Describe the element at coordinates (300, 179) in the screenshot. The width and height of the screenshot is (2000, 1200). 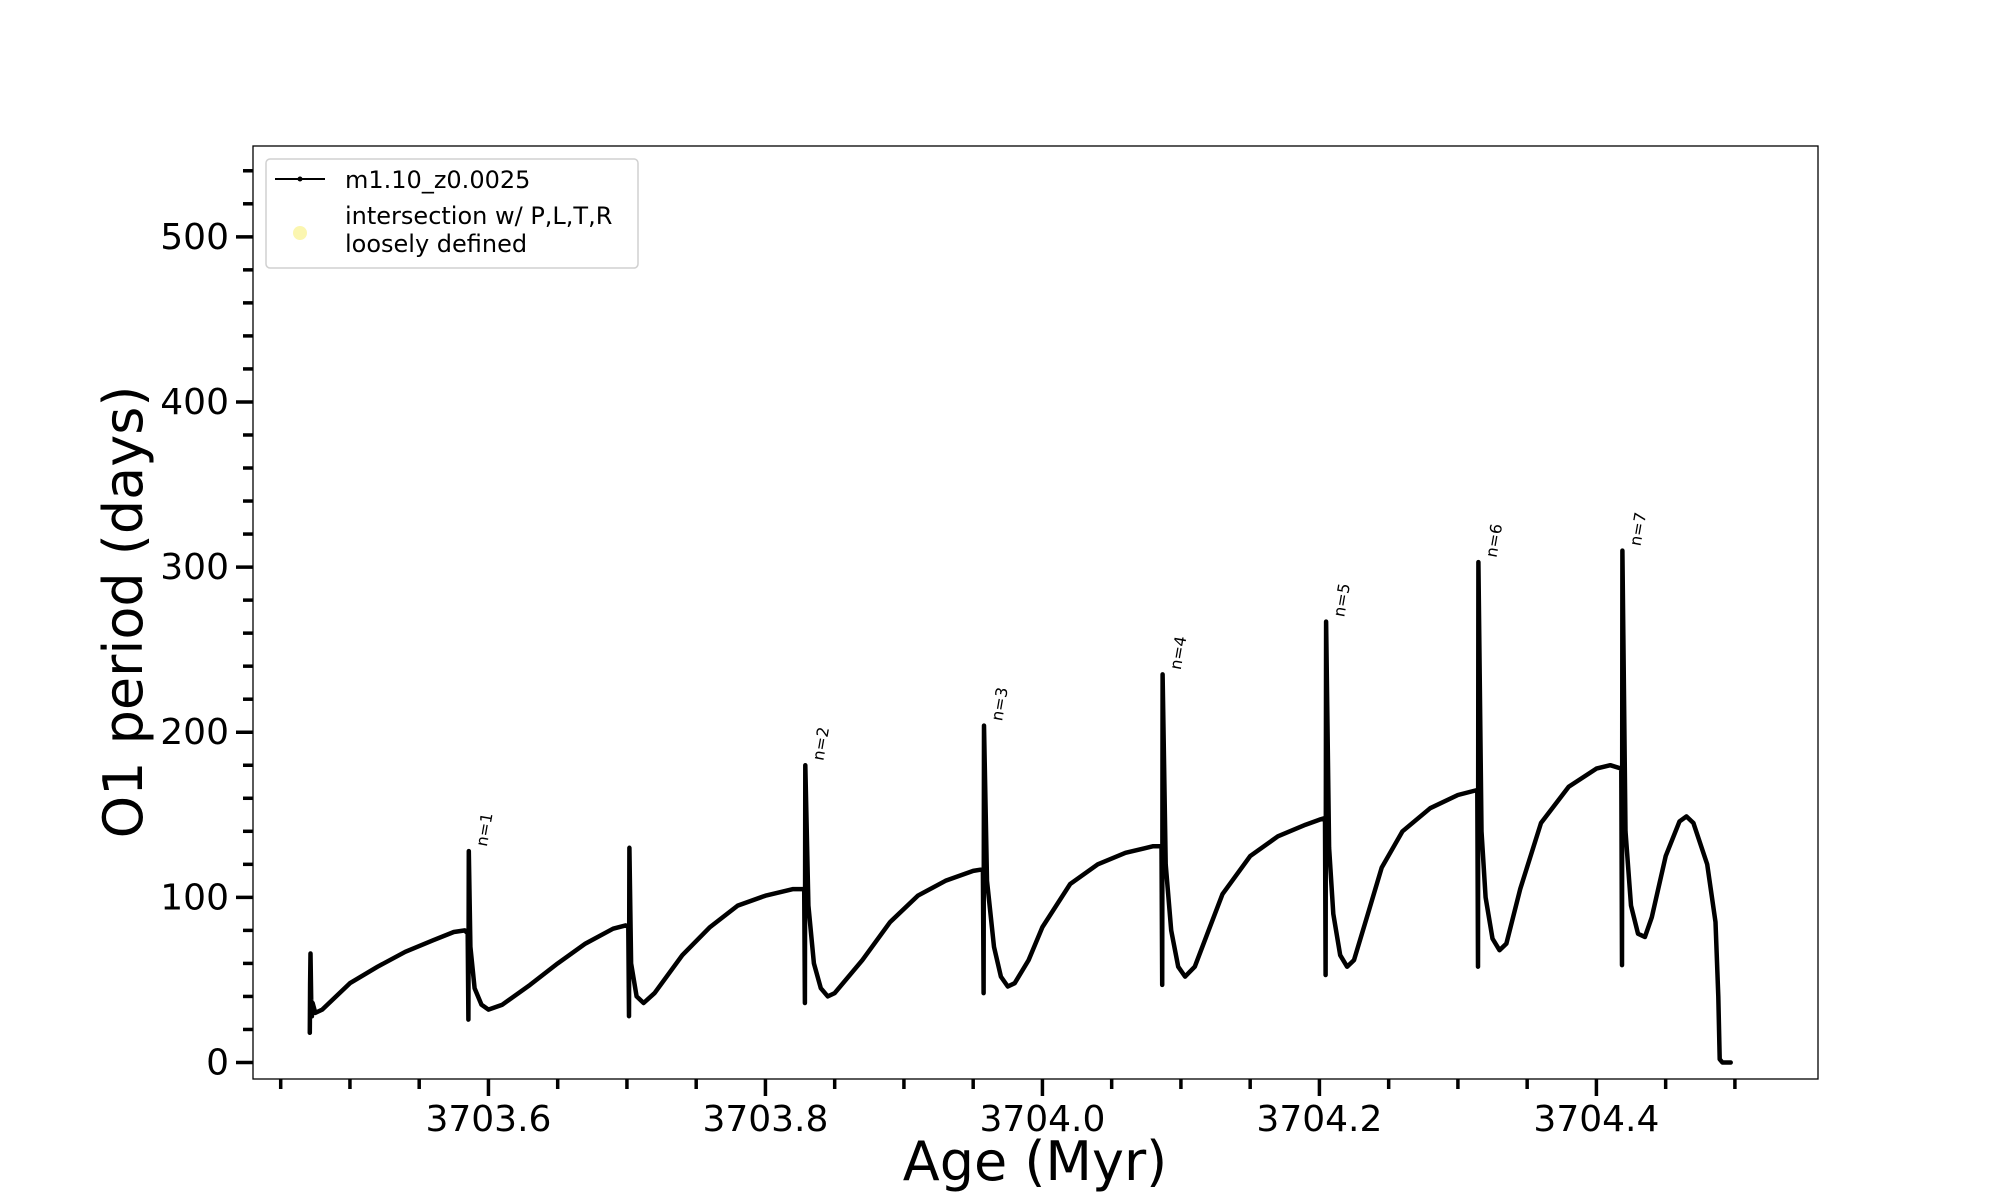
I see `legend-dot-marker` at that location.